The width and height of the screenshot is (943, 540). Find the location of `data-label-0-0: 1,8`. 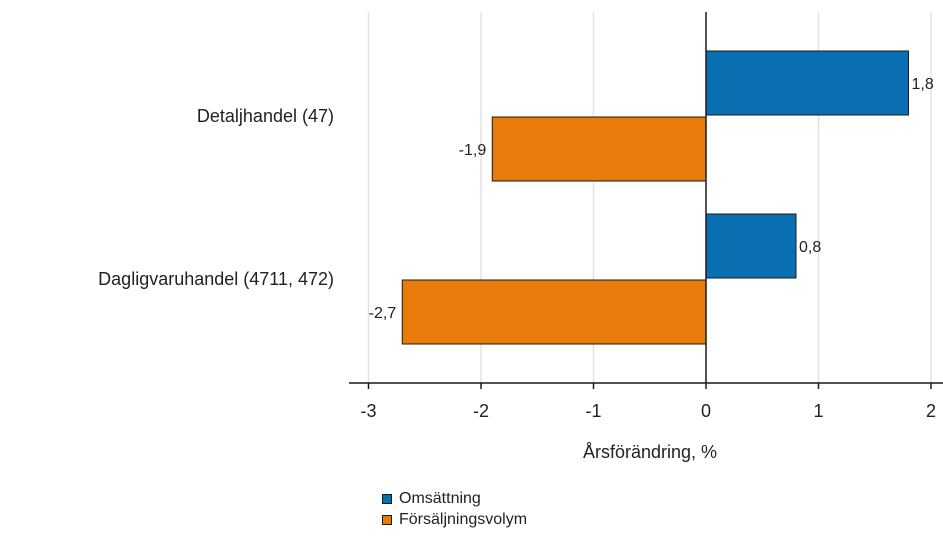

data-label-0-0: 1,8 is located at coordinates (923, 84).